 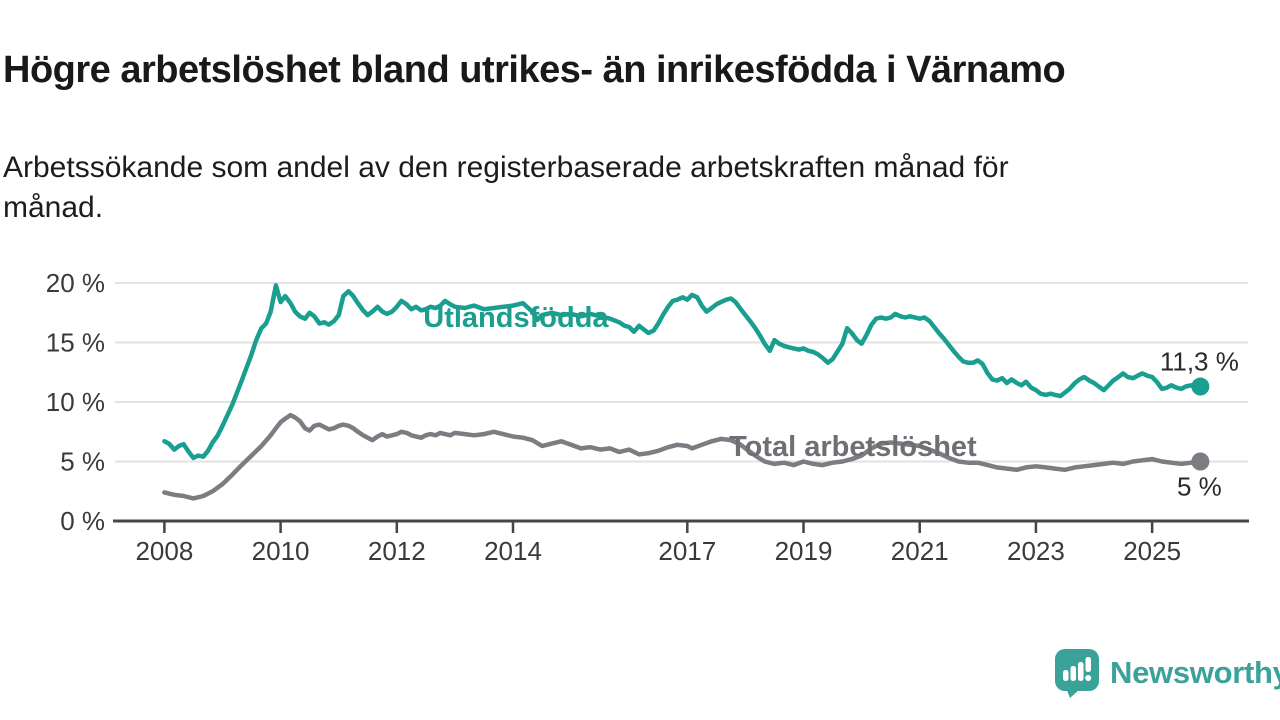 What do you see at coordinates (920, 551) in the screenshot?
I see `x-axis-tick-label: 2021` at bounding box center [920, 551].